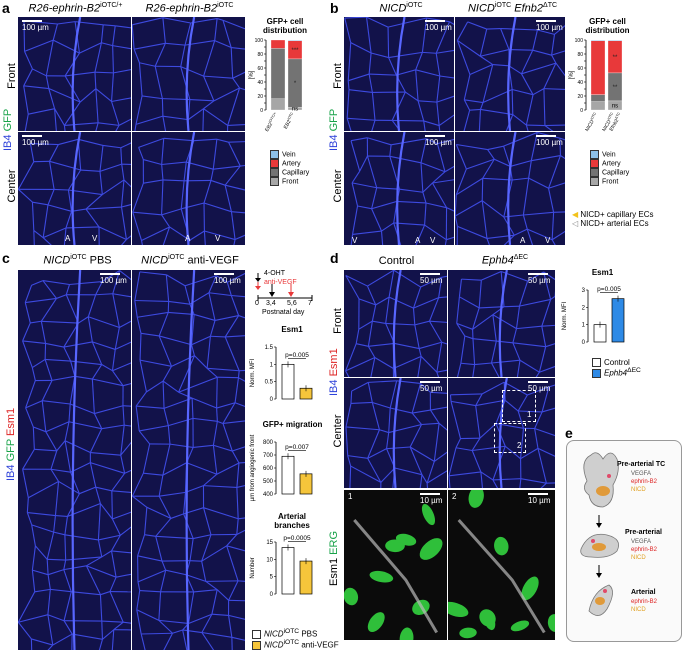 This screenshot has height=655, width=683. I want to click on stage-3-marker-ephrinb2: ephrin-B2, so click(644, 602).